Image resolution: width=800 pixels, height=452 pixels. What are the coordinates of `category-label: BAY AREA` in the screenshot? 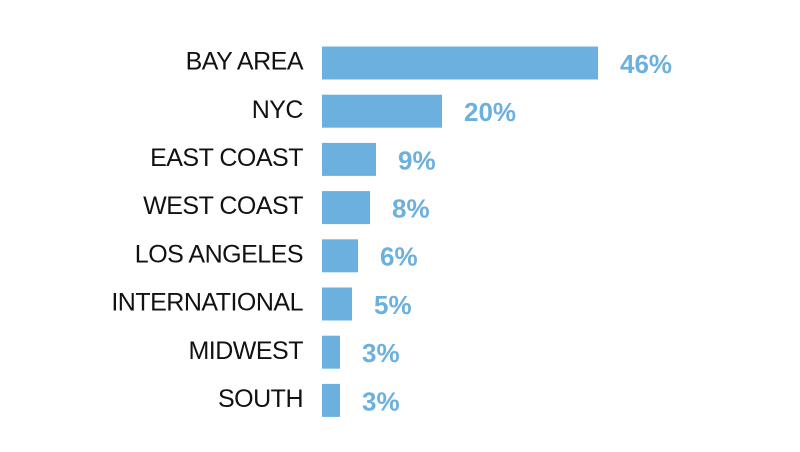 It's located at (245, 62).